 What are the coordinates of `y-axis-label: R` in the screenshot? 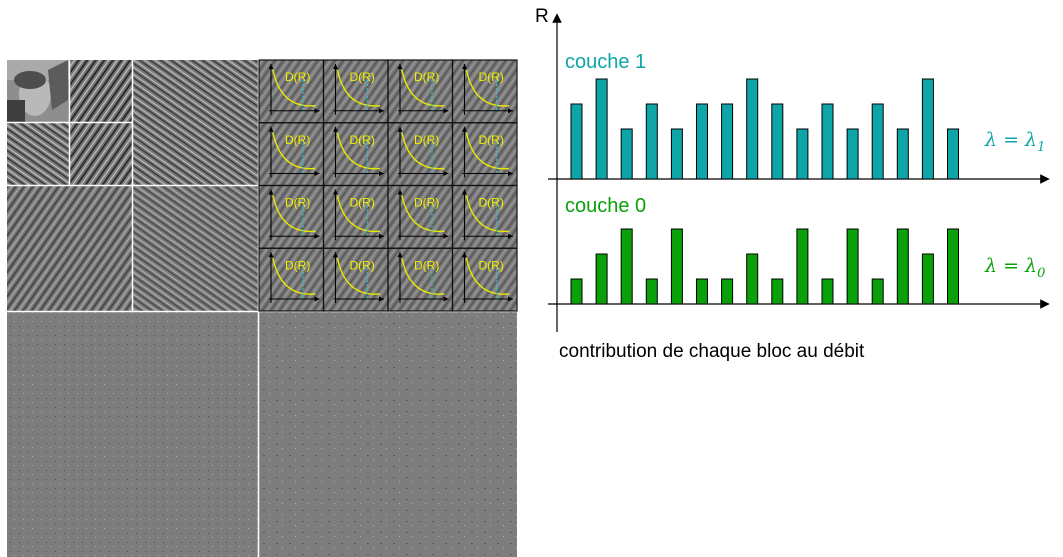 It's located at (542, 16).